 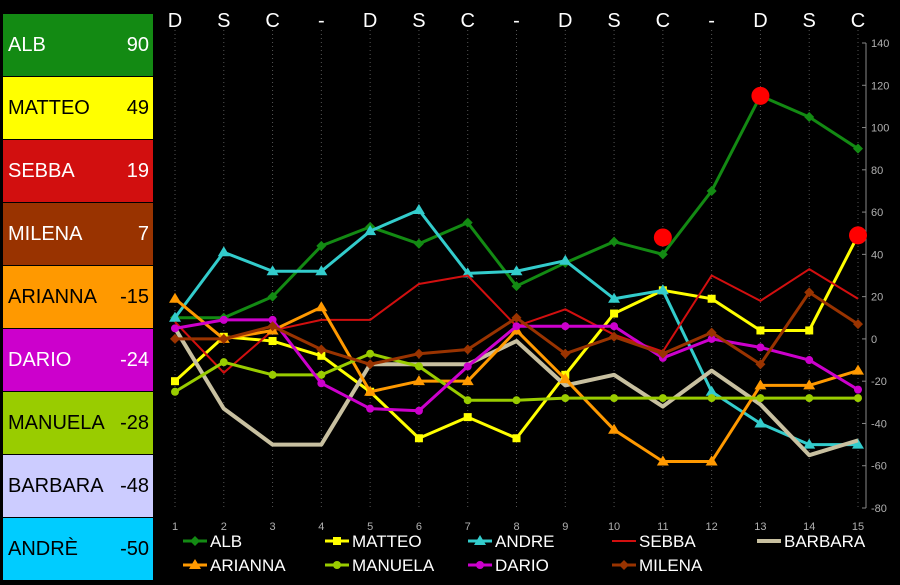 What do you see at coordinates (78, 108) in the screenshot?
I see `score-row-matteo: MATTEO 49` at bounding box center [78, 108].